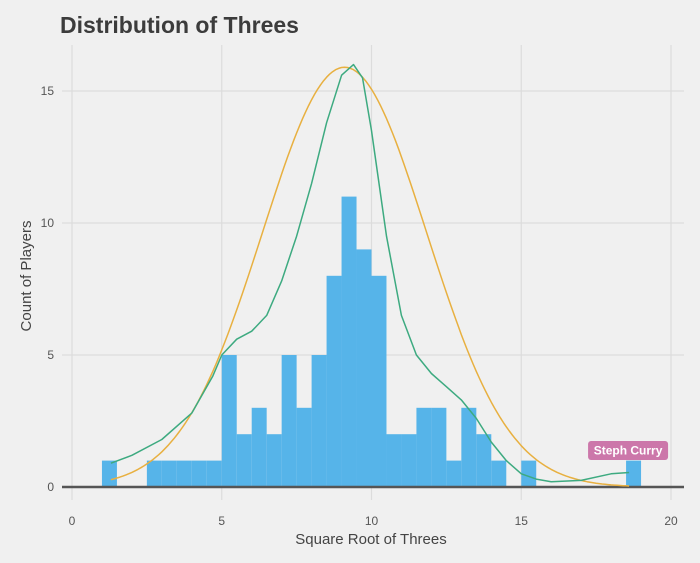 The width and height of the screenshot is (700, 563). What do you see at coordinates (522, 521) in the screenshot?
I see `x-tick-label: 15` at bounding box center [522, 521].